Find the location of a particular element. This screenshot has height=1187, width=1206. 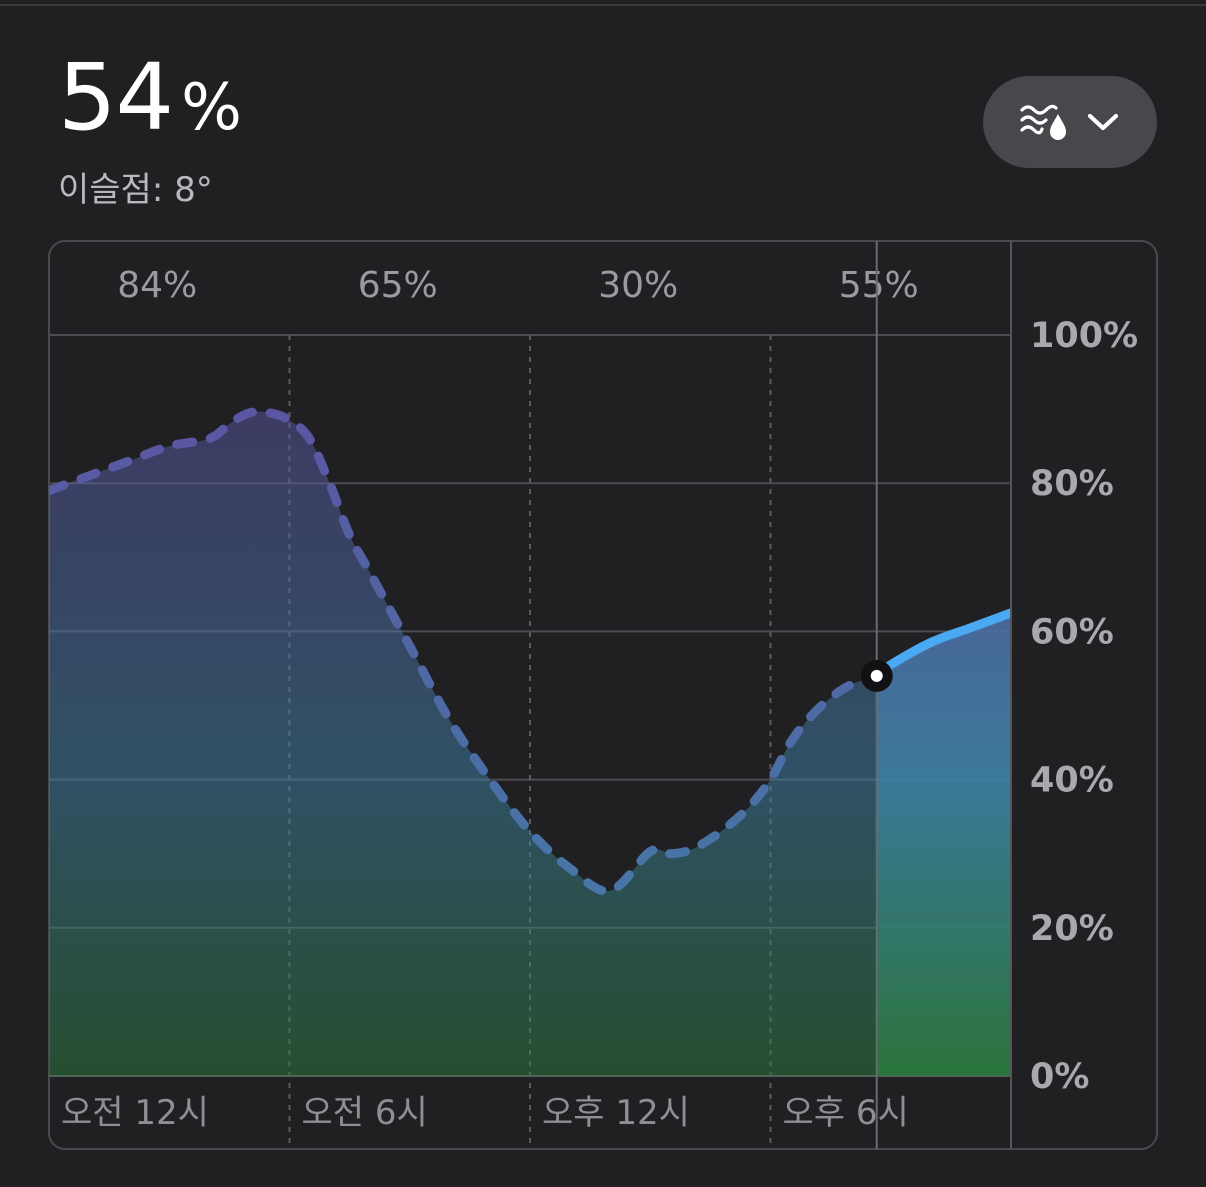

humidity-header: 54 % 이슬점: 8° is located at coordinates (150, 131).